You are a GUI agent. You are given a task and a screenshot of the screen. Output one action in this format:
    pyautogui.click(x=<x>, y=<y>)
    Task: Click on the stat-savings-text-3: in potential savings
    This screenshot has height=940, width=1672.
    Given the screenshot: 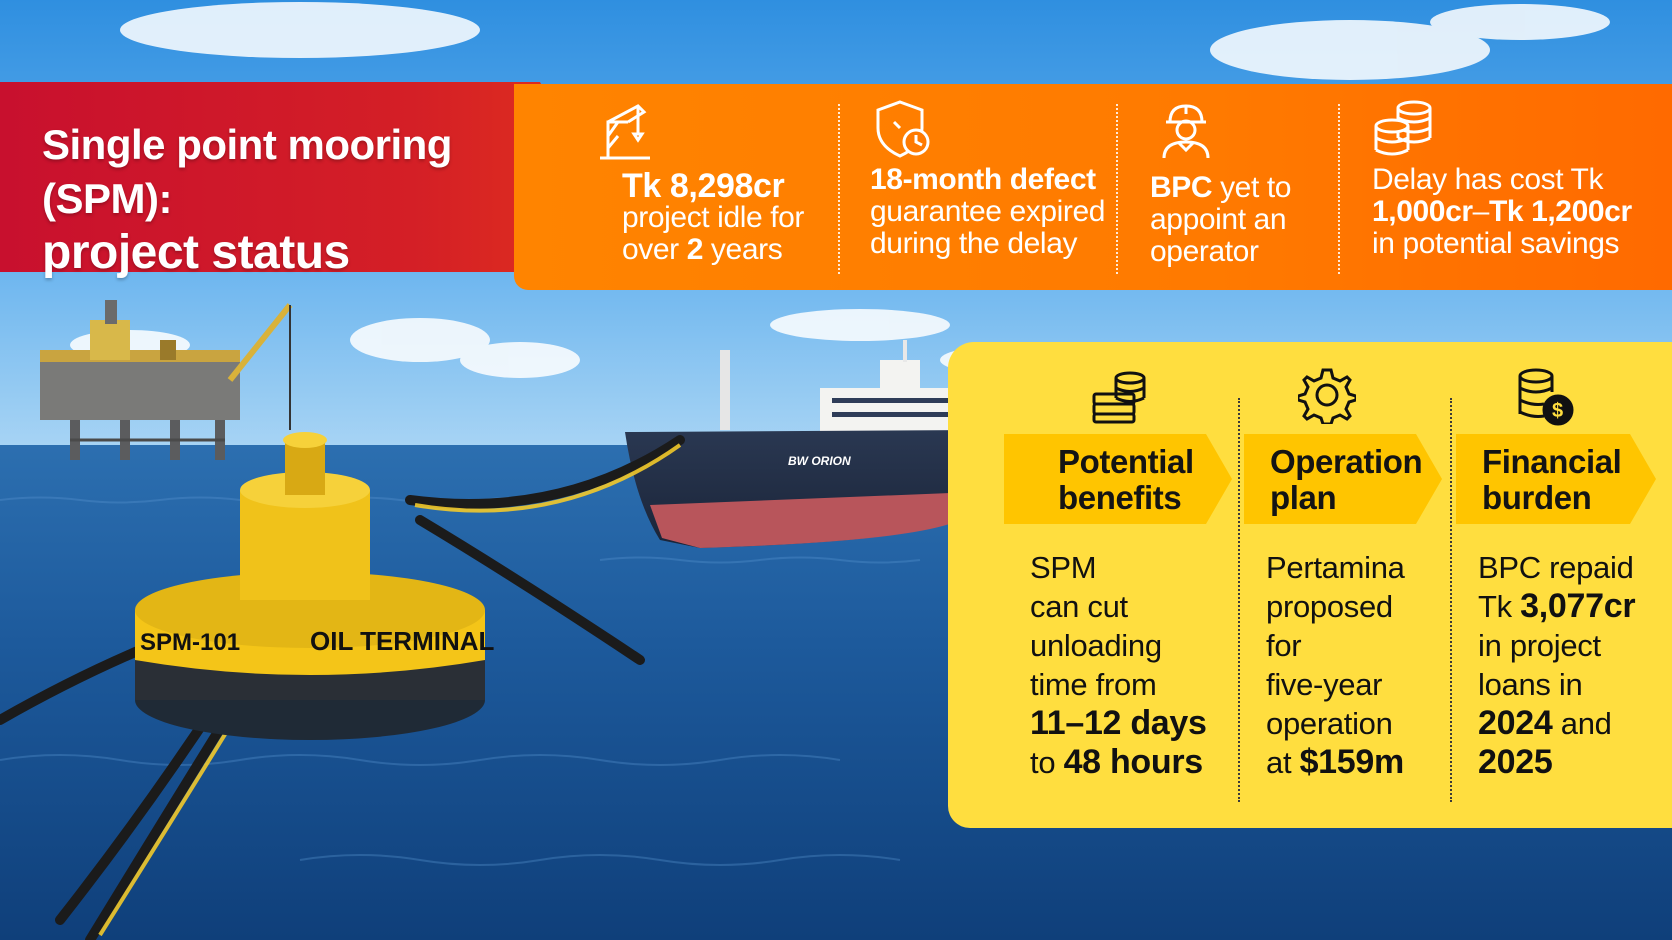 What is the action you would take?
    pyautogui.click(x=1496, y=243)
    